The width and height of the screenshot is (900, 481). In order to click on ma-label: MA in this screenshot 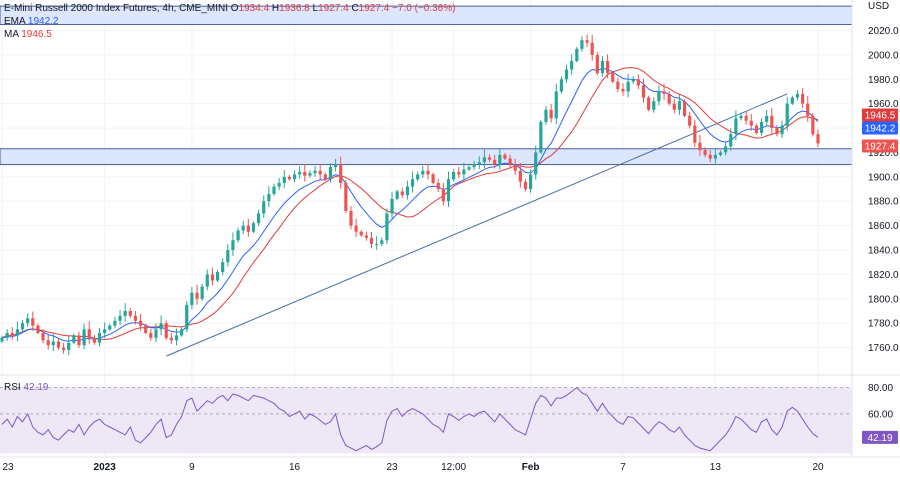, I will do `click(11, 34)`.